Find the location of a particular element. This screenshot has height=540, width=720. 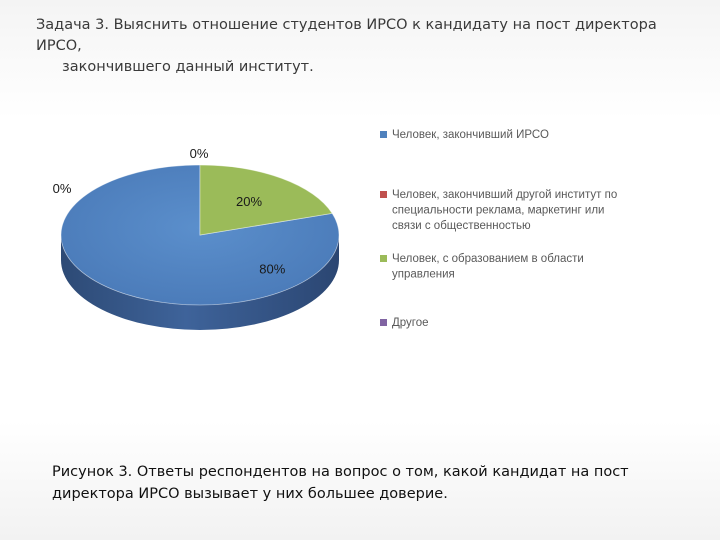

legend-item-4: Другое is located at coordinates (404, 323).